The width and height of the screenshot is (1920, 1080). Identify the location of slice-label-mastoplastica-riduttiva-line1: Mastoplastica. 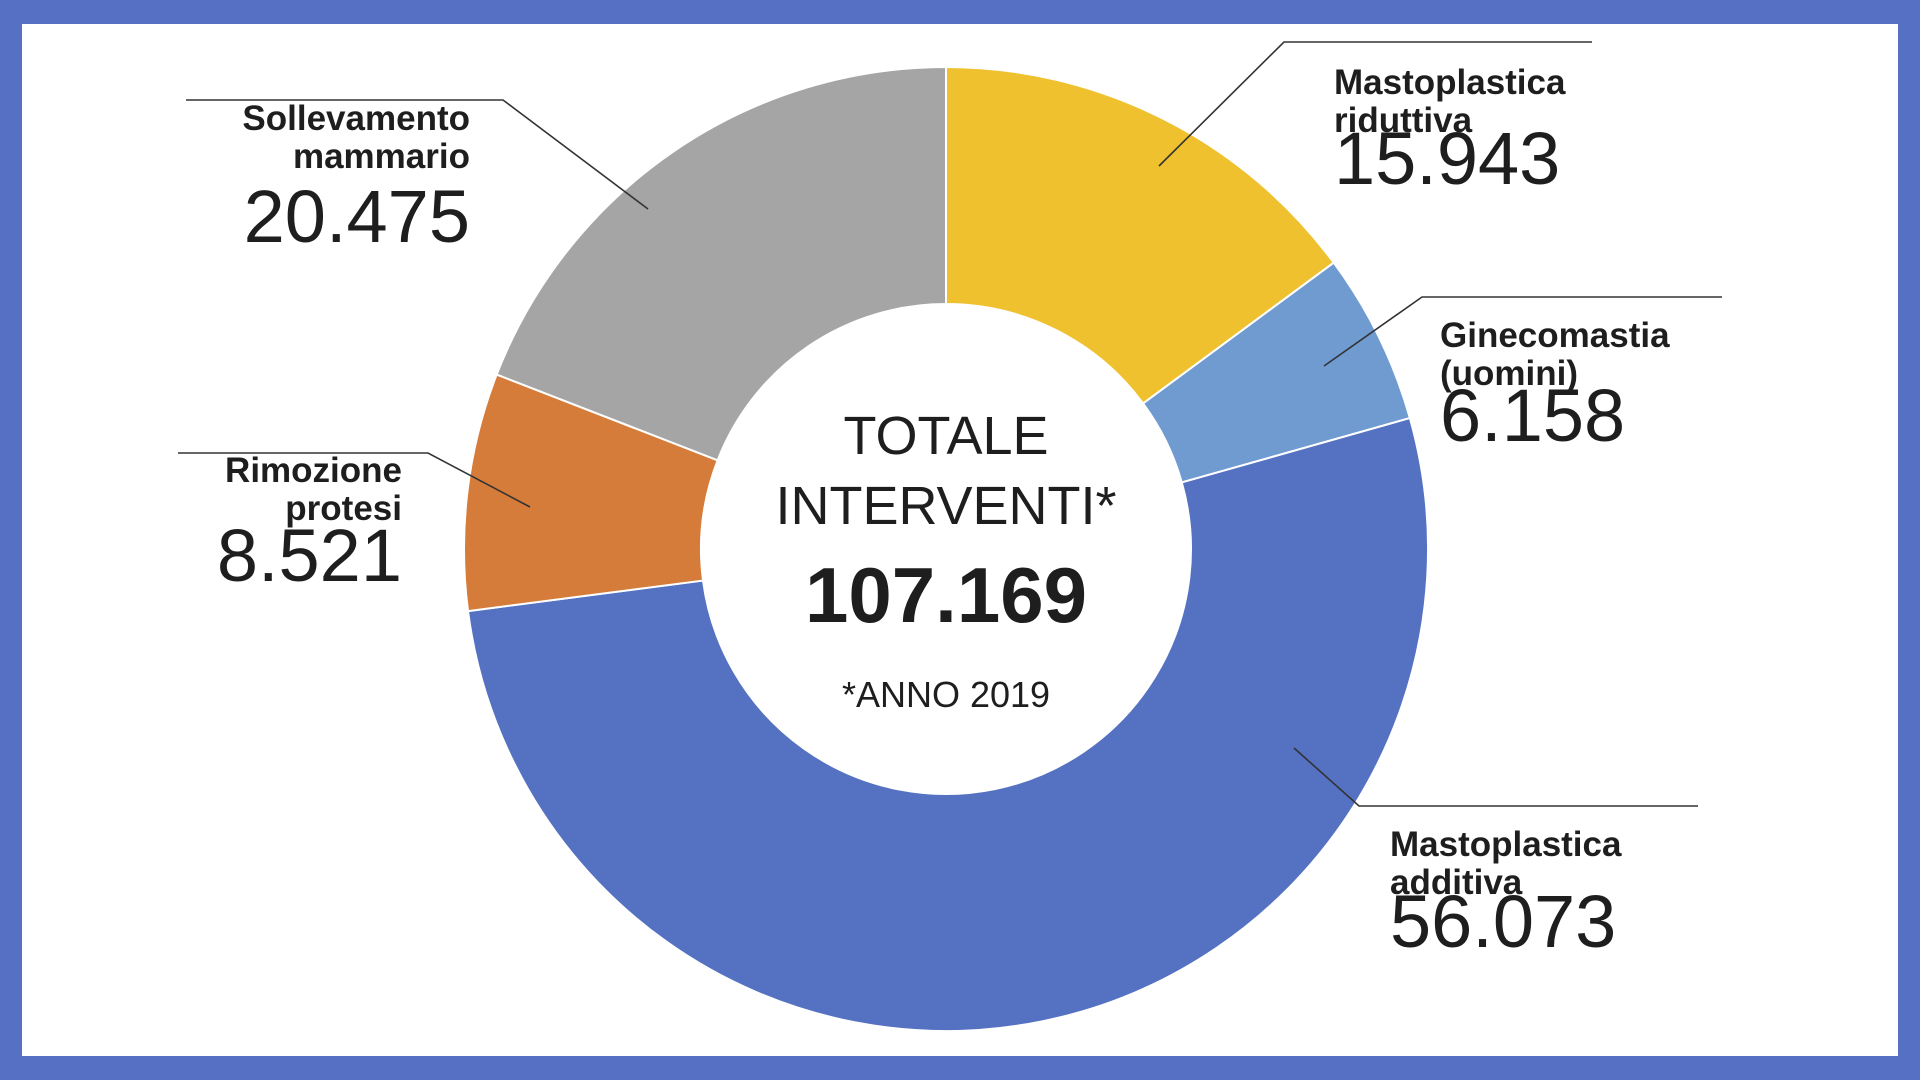
(1450, 82).